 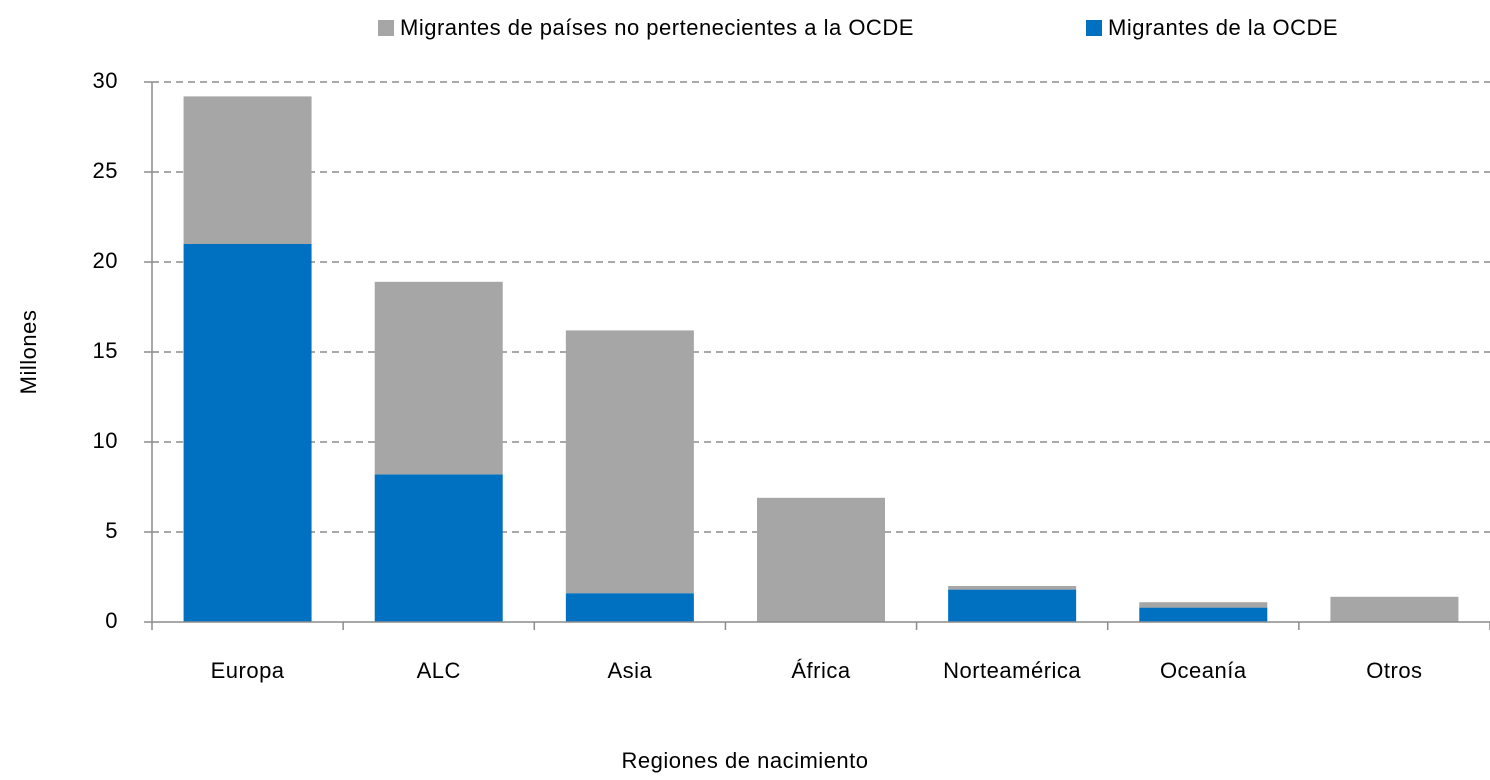 I want to click on x-tick-label: África, so click(x=821, y=670).